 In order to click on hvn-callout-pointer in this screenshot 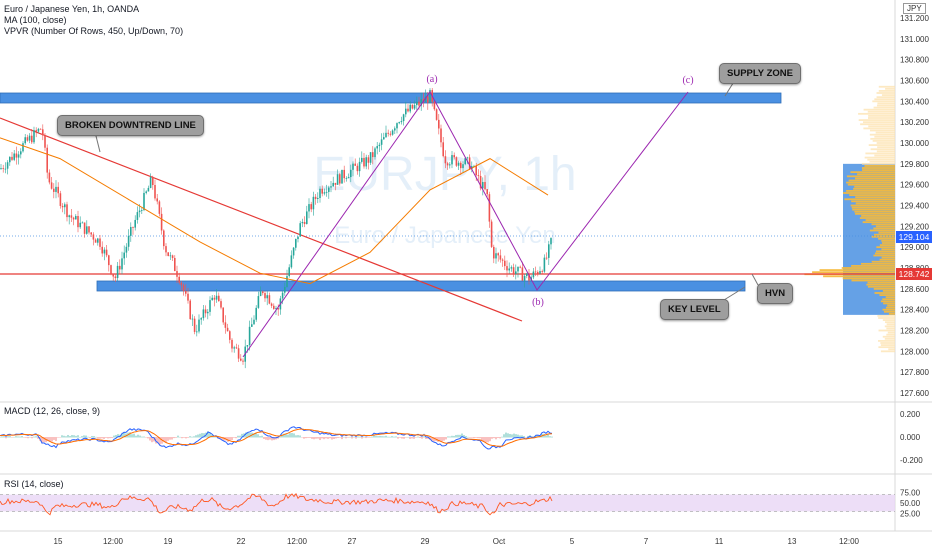, I will do `click(755, 279)`.